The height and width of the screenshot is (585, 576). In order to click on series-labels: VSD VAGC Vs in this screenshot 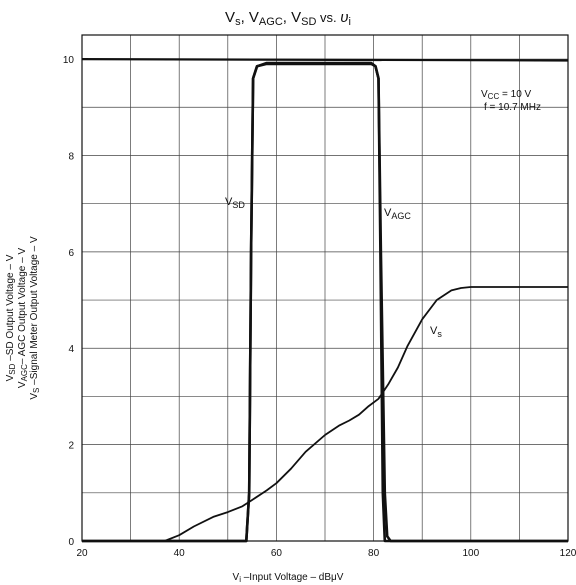, I will do `click(333, 267)`.